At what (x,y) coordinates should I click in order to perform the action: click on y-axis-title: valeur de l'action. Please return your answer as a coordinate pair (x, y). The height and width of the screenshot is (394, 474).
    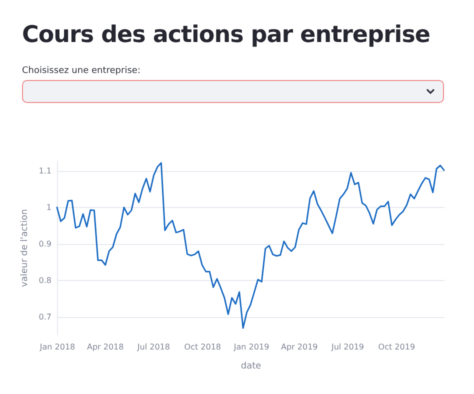
    Looking at the image, I should click on (25, 248).